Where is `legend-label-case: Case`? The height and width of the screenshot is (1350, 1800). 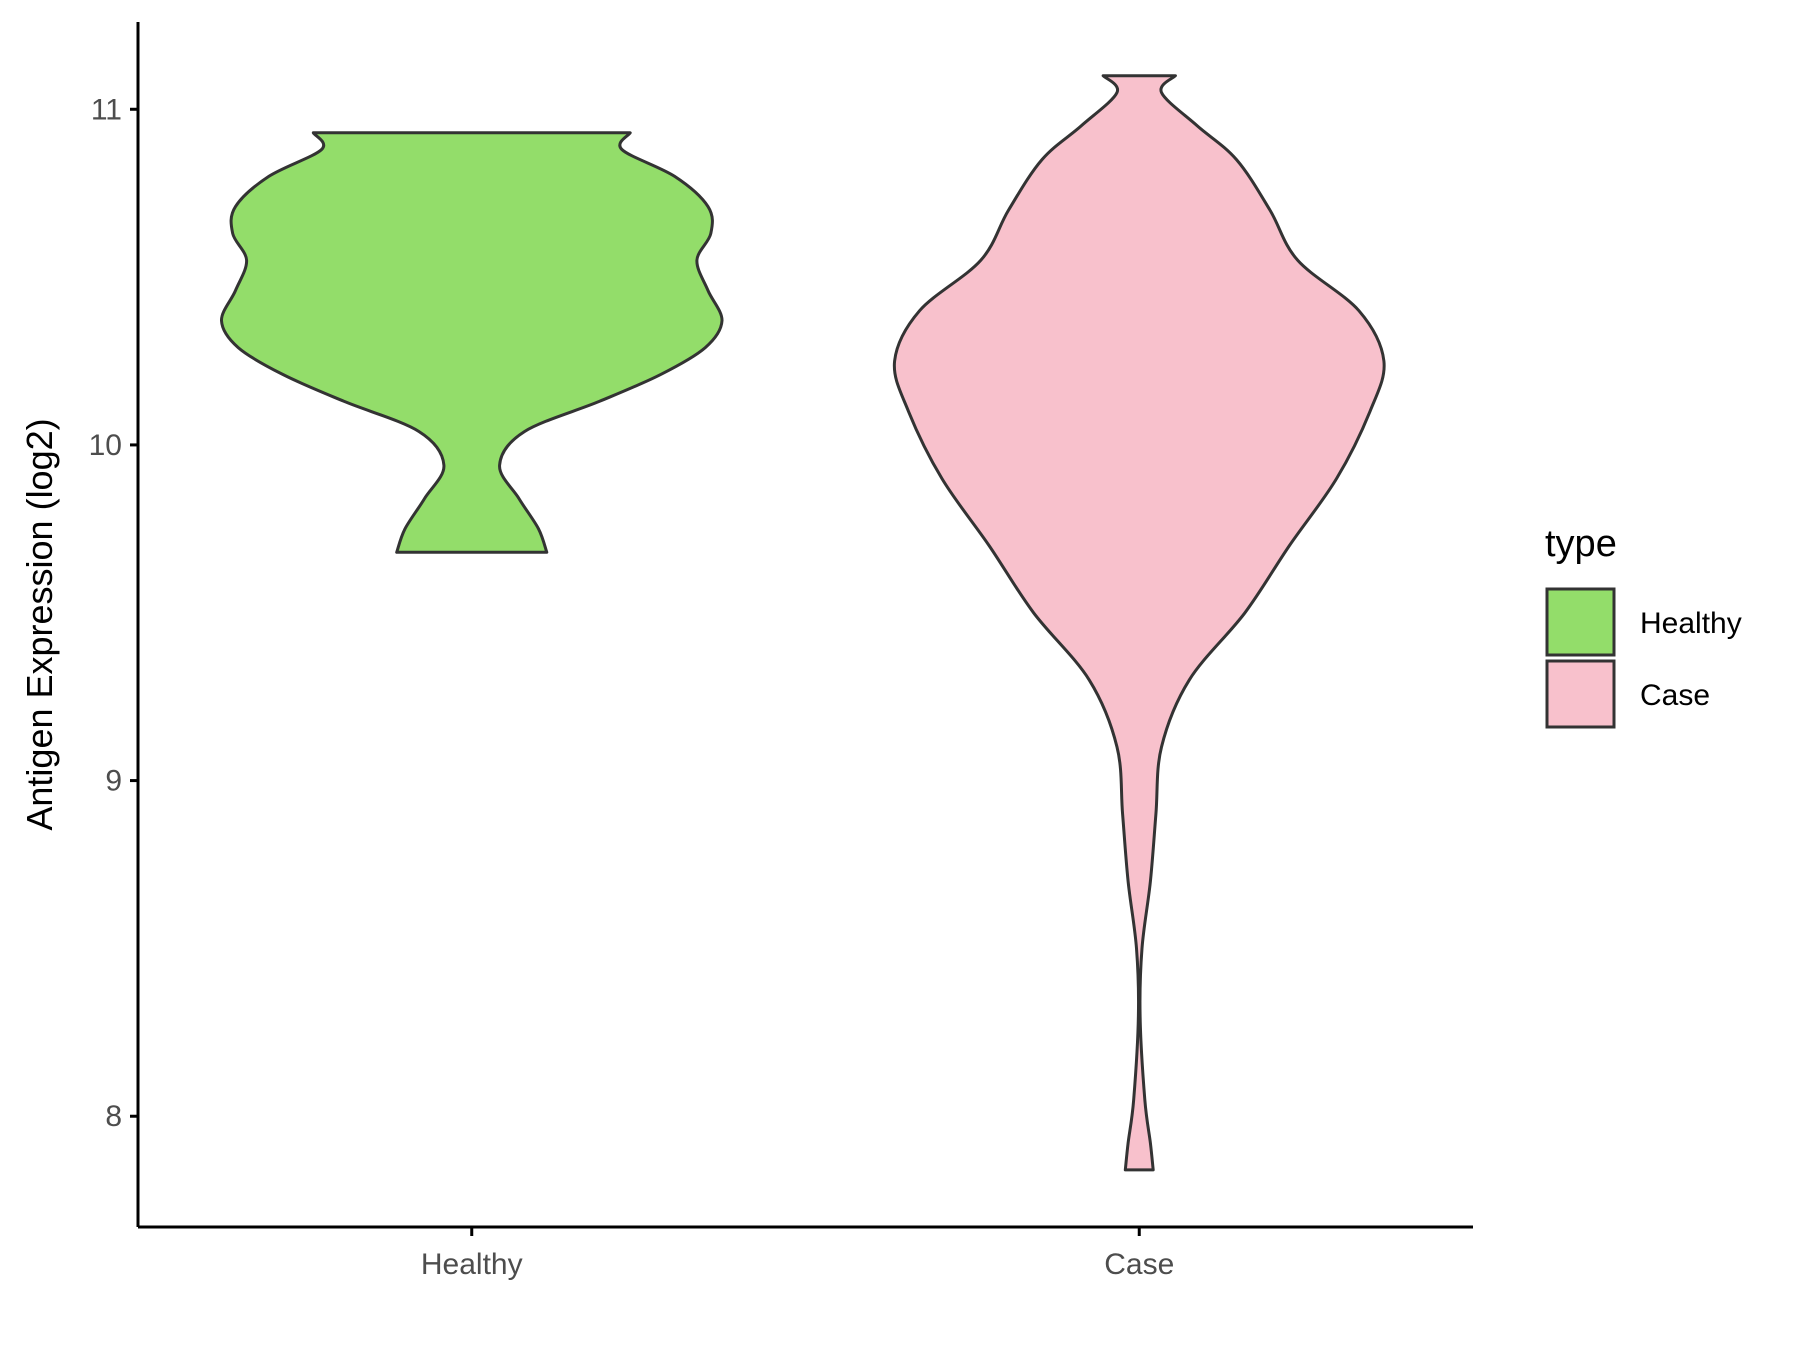 legend-label-case: Case is located at coordinates (1675, 695).